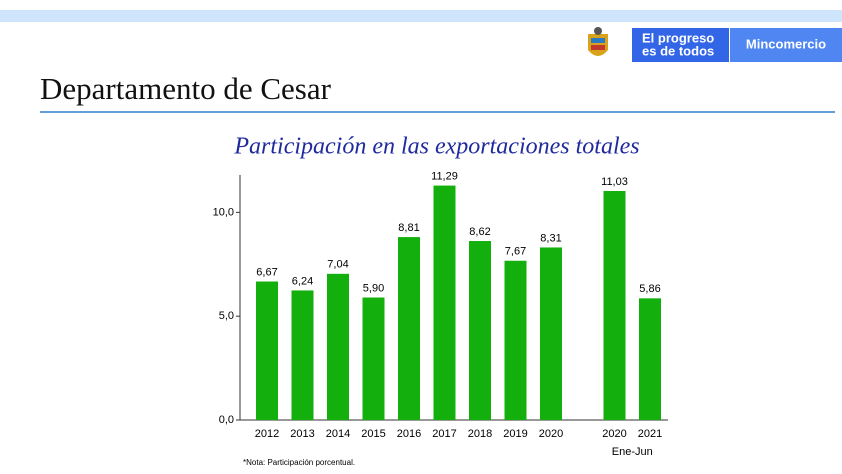 Image resolution: width=842 pixels, height=474 pixels. I want to click on x-tick-label: 2016, so click(409, 434).